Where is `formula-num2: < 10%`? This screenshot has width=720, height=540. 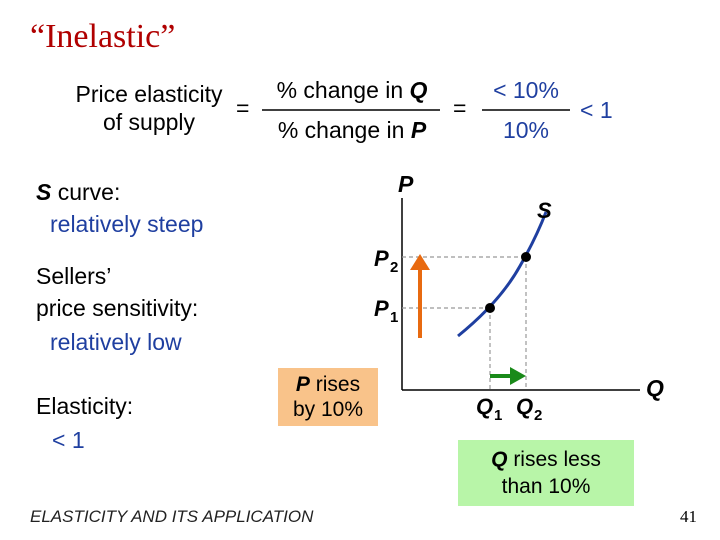 formula-num2: < 10% is located at coordinates (526, 90).